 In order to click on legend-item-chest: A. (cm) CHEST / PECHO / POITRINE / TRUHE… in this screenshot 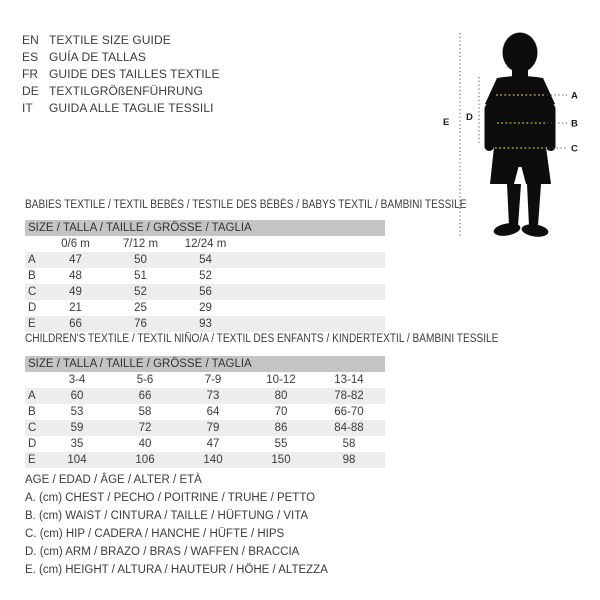, I will do `click(170, 498)`.